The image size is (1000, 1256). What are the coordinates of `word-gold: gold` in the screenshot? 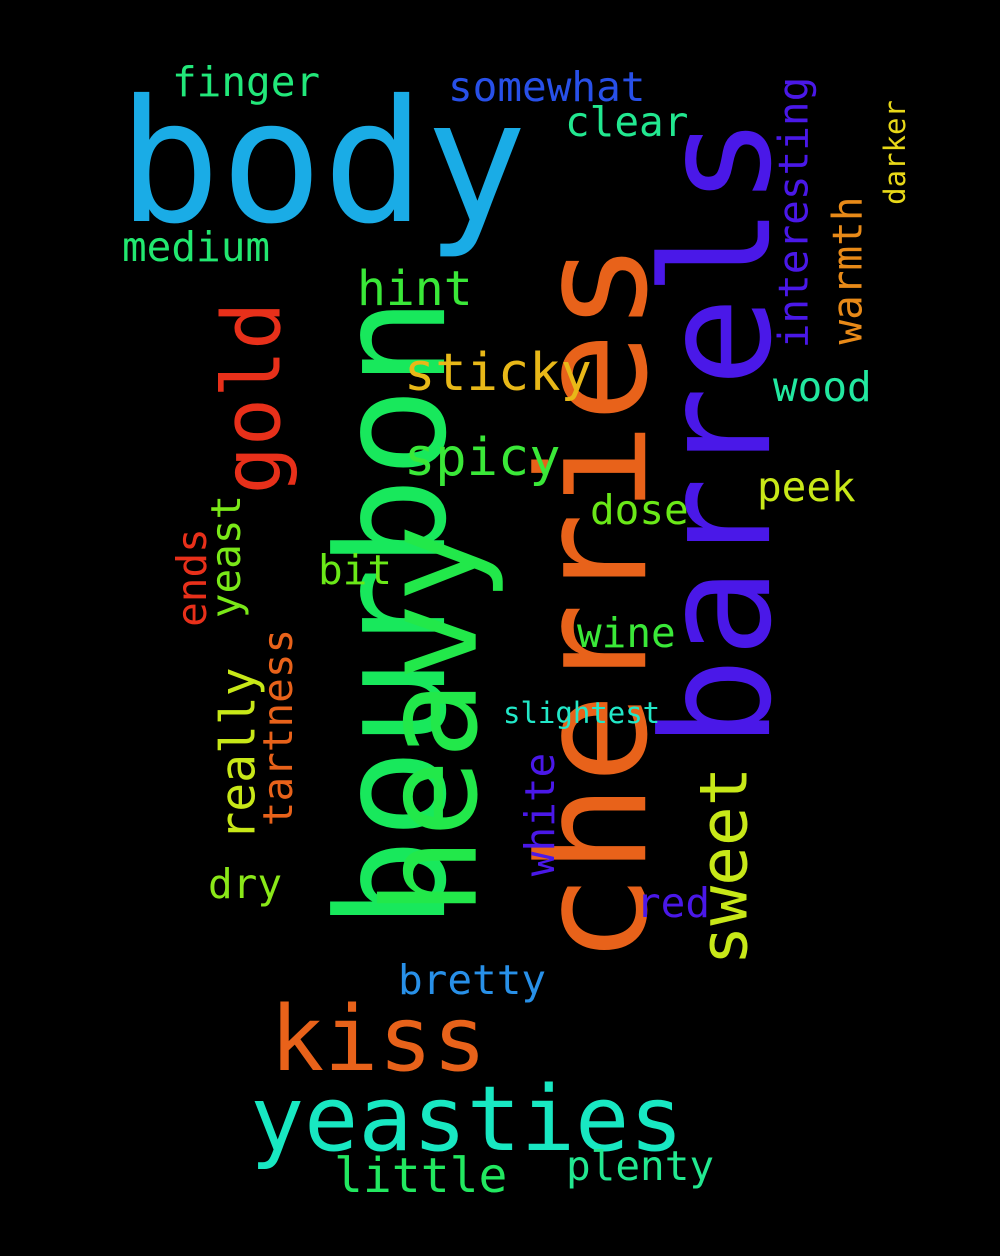 It's located at (252, 398).